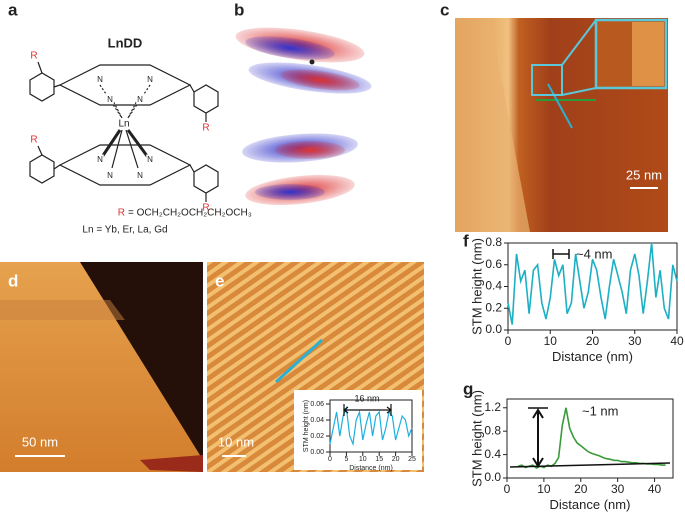  Describe the element at coordinates (303, 116) in the screenshot. I see `orbital-image` at that location.